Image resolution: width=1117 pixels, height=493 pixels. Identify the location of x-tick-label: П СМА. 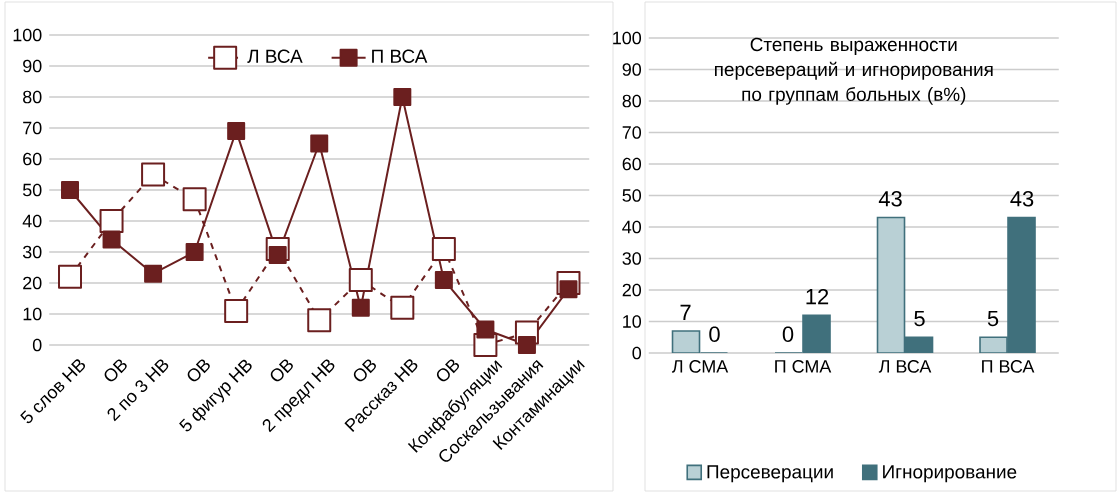
(803, 366).